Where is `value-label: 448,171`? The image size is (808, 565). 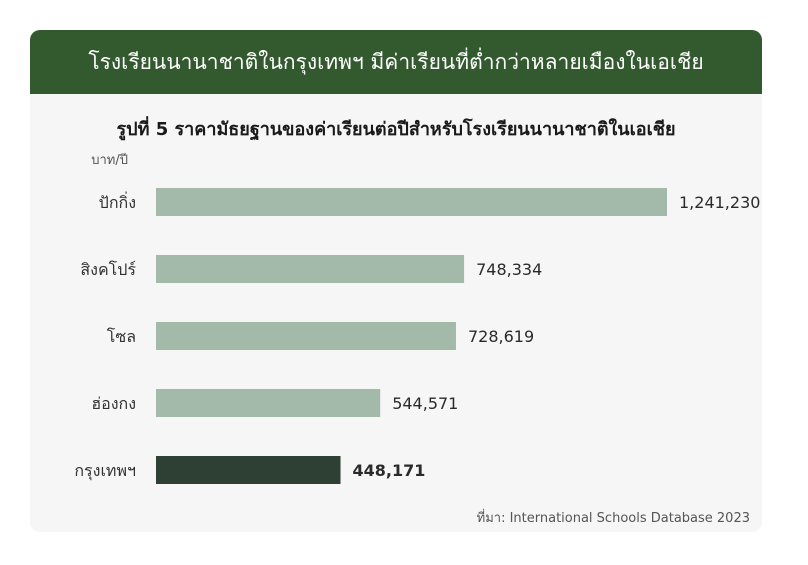 value-label: 448,171 is located at coordinates (389, 470).